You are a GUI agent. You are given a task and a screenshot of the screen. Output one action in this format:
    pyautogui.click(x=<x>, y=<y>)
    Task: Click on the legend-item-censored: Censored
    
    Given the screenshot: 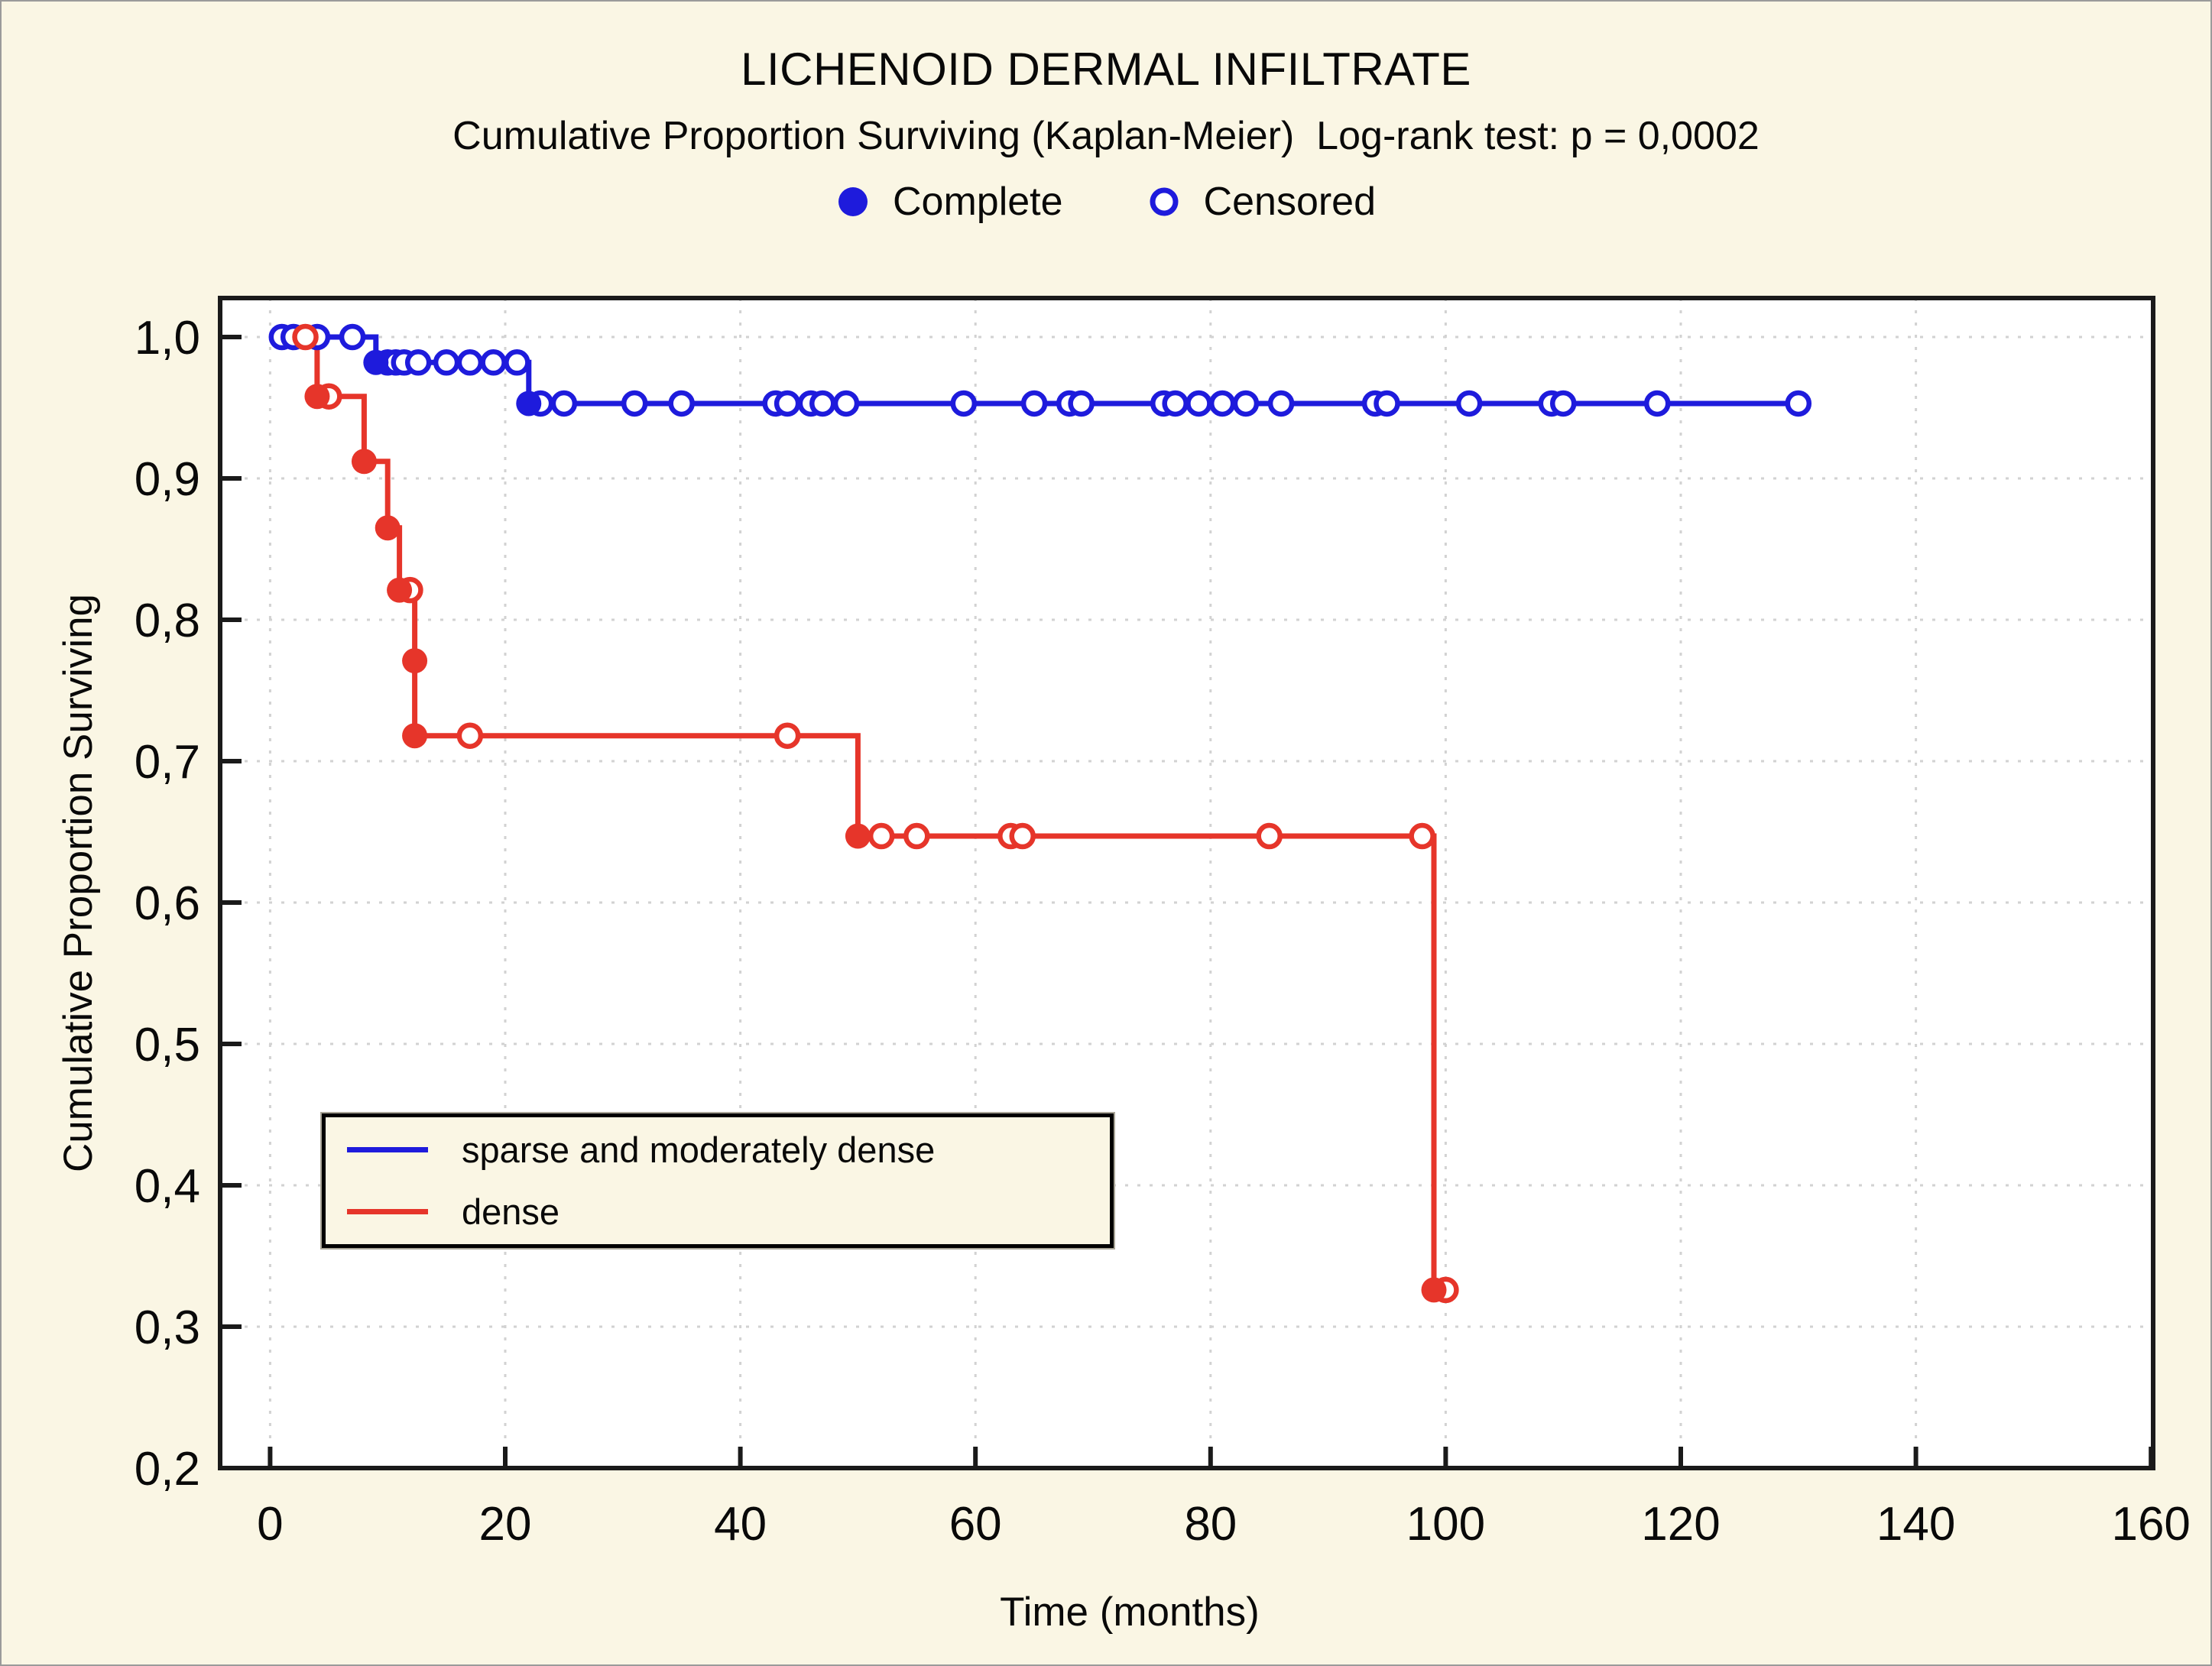 What is the action you would take?
    pyautogui.click(x=1261, y=202)
    